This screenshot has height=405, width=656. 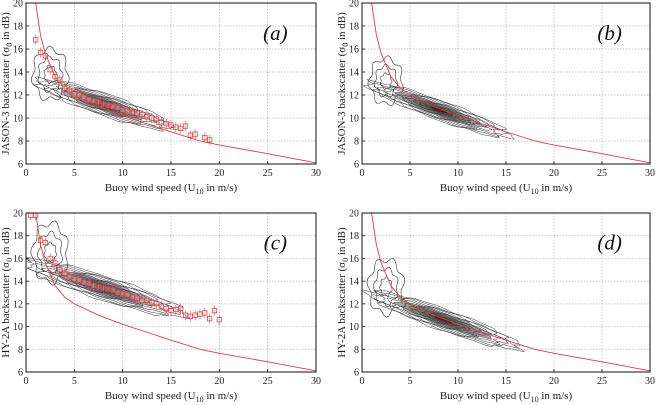 What do you see at coordinates (18, 327) in the screenshot?
I see `y-tick-label: 10` at bounding box center [18, 327].